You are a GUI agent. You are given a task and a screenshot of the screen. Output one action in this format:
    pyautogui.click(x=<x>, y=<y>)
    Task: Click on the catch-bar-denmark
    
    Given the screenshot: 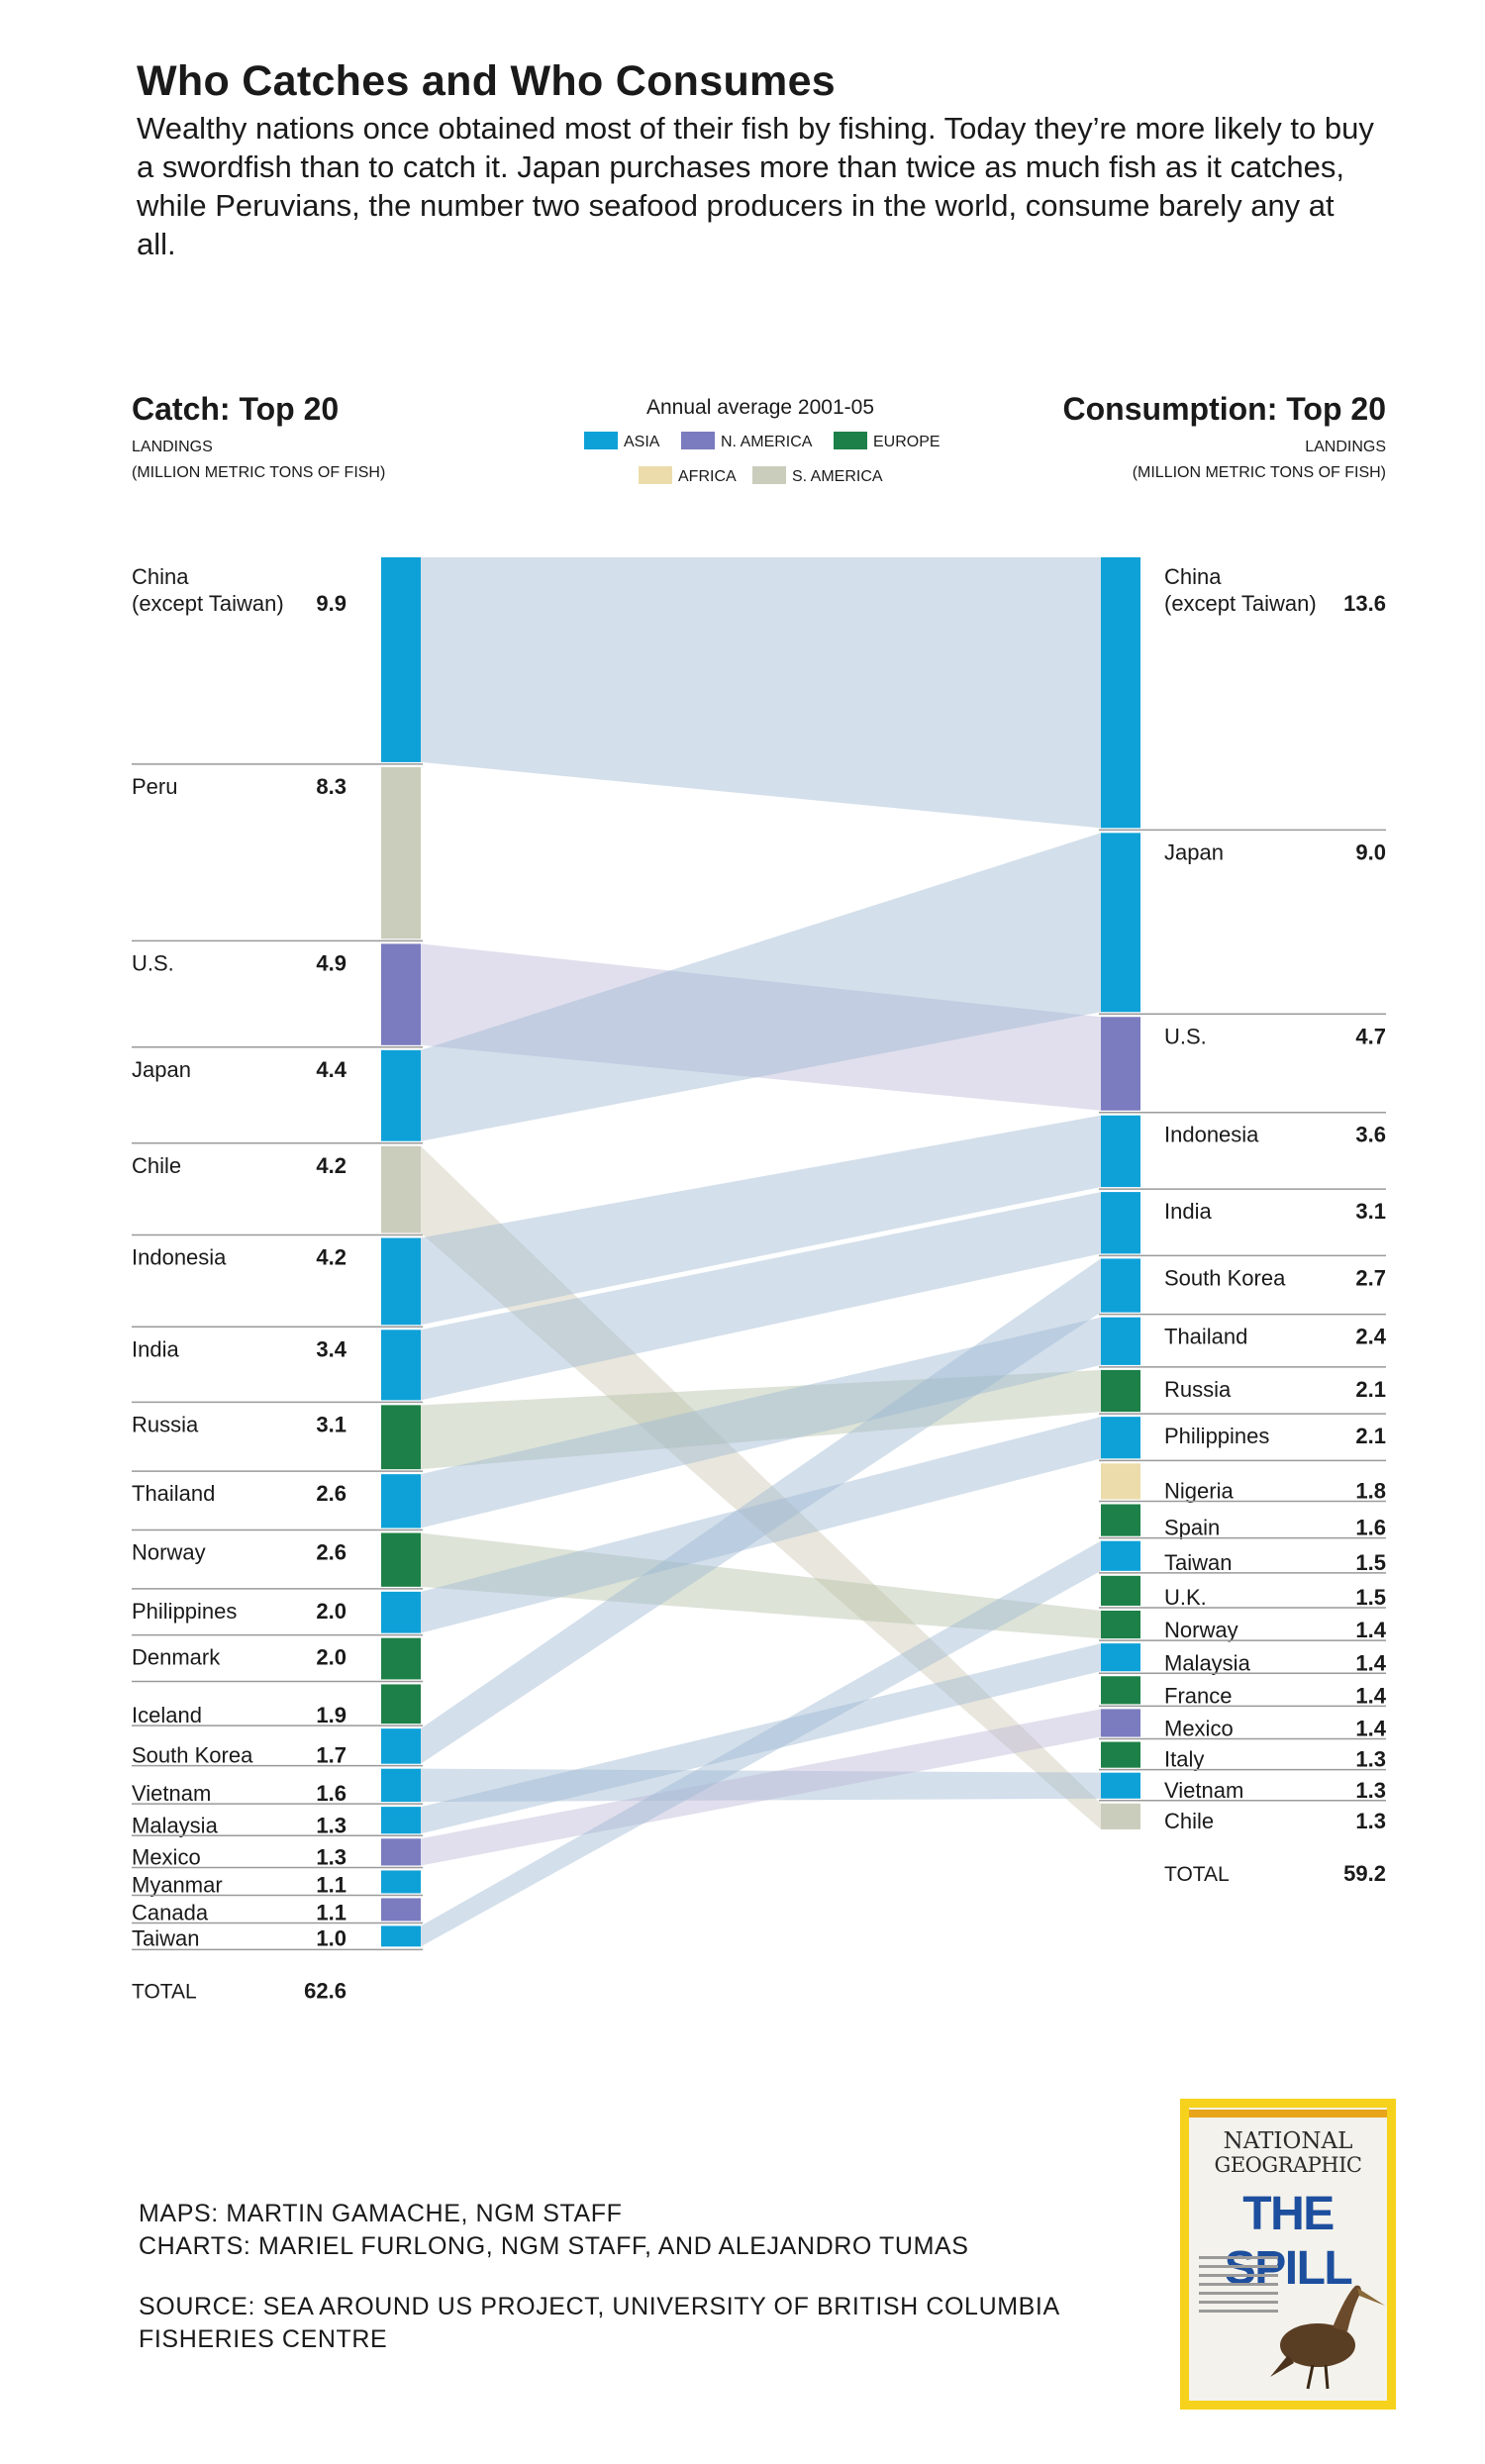 What is the action you would take?
    pyautogui.click(x=401, y=1658)
    